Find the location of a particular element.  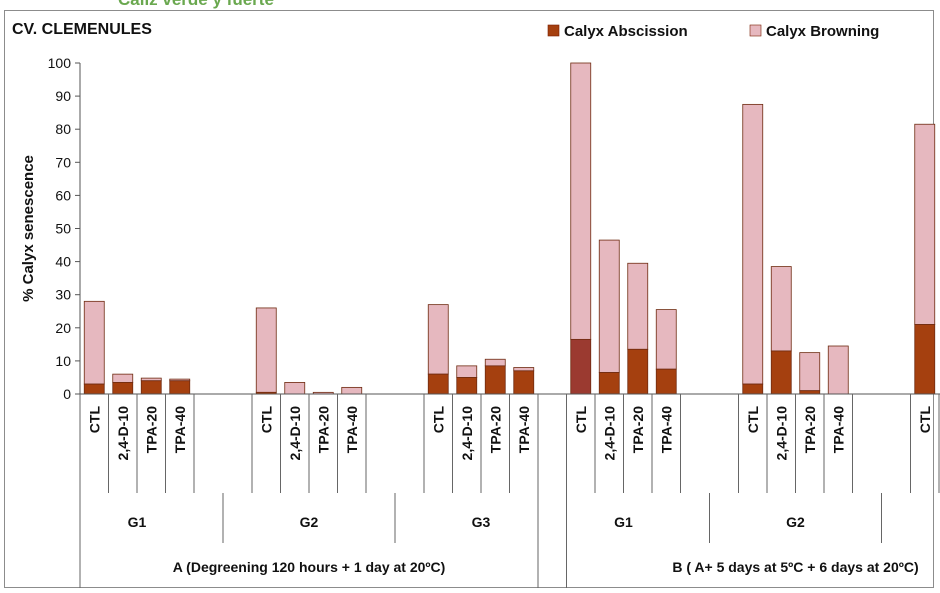

chart-title: CV. CLEMENULES is located at coordinates (82, 29).